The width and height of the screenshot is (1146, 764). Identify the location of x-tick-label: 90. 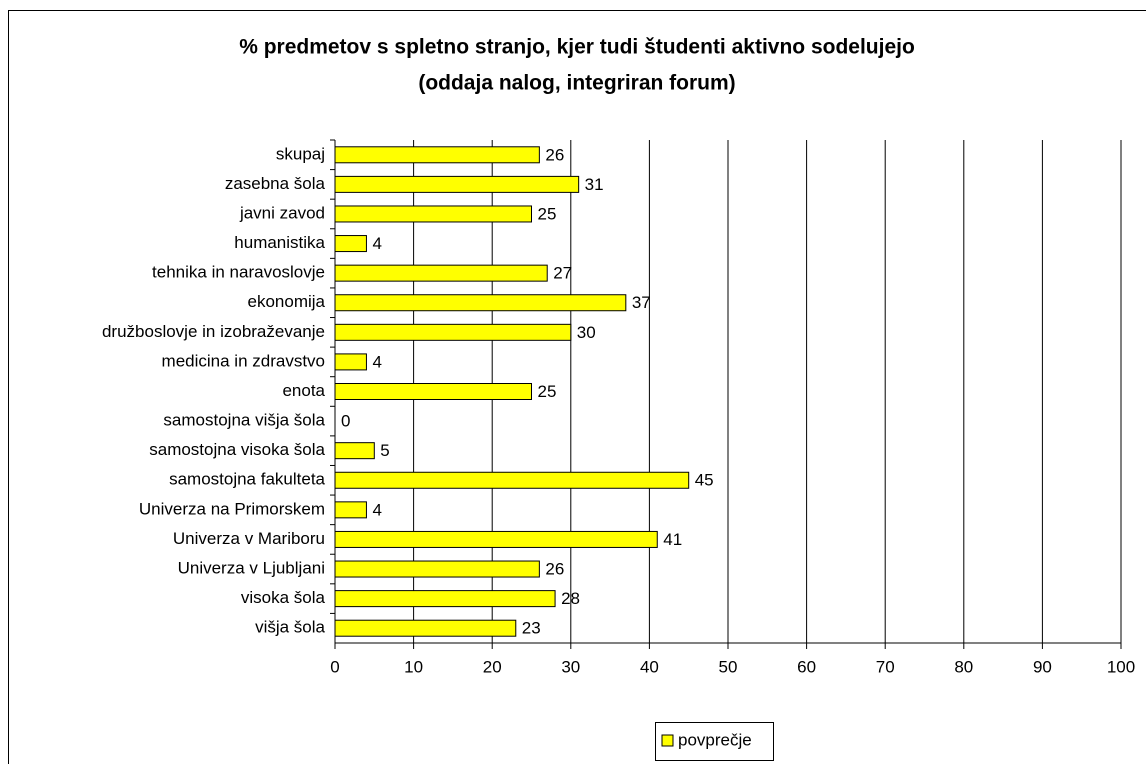
(1042, 666).